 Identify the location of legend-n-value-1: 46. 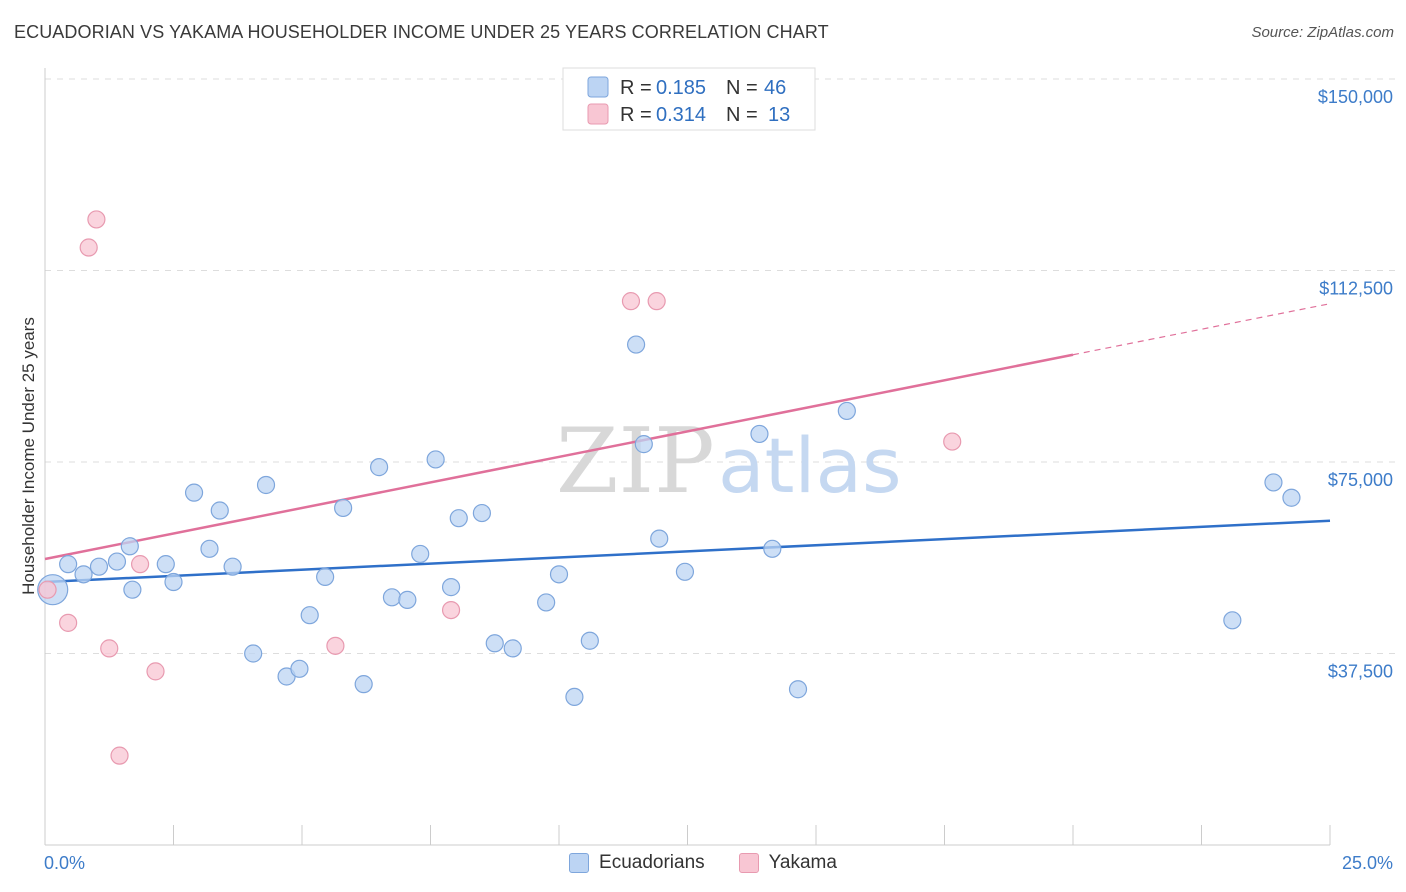
(775, 88).